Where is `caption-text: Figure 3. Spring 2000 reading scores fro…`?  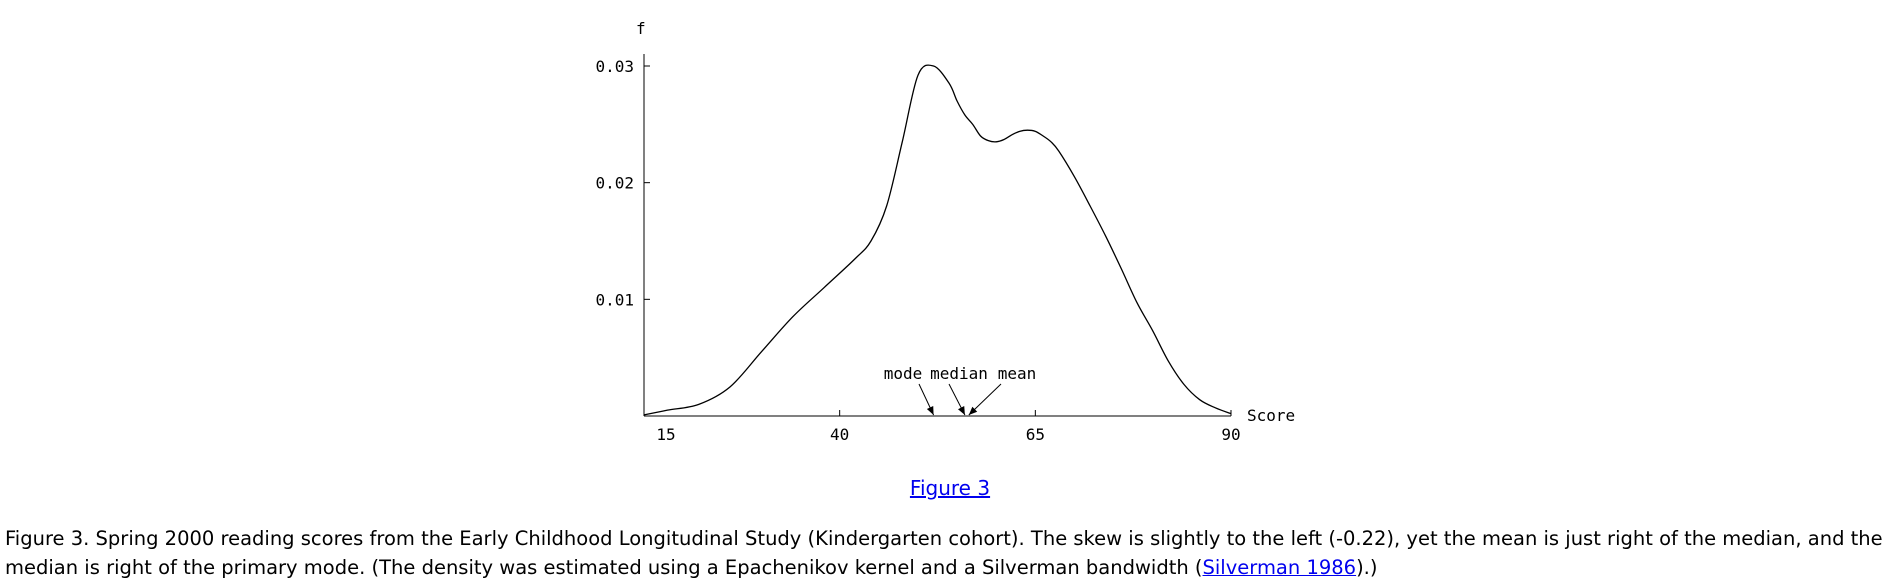
caption-text: Figure 3. Spring 2000 reading scores fro… is located at coordinates (944, 553).